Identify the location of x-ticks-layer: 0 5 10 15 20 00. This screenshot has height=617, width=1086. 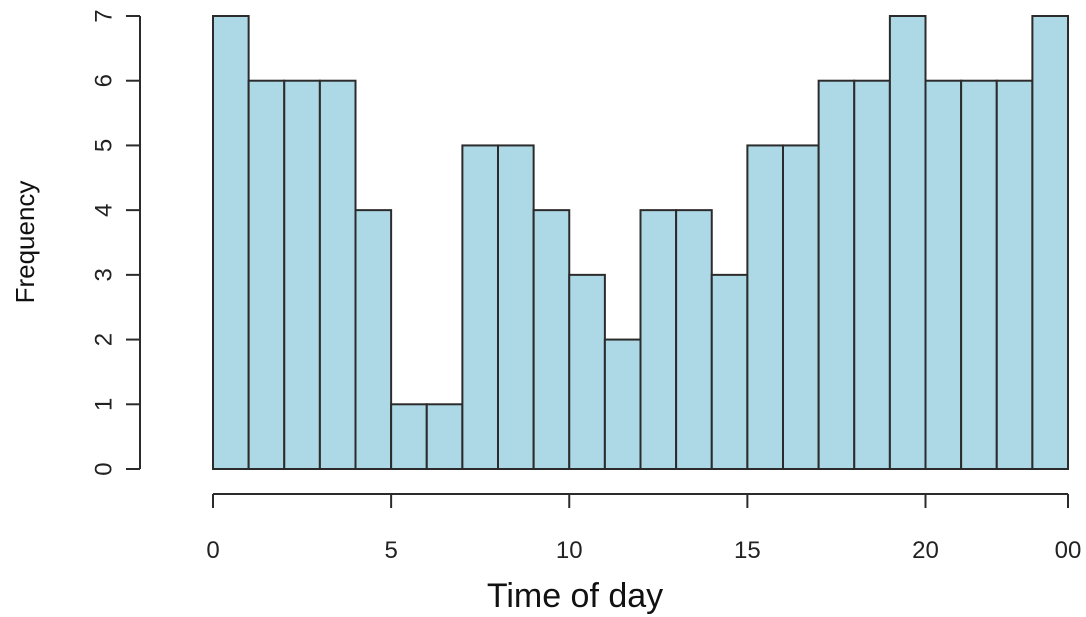
(643, 529).